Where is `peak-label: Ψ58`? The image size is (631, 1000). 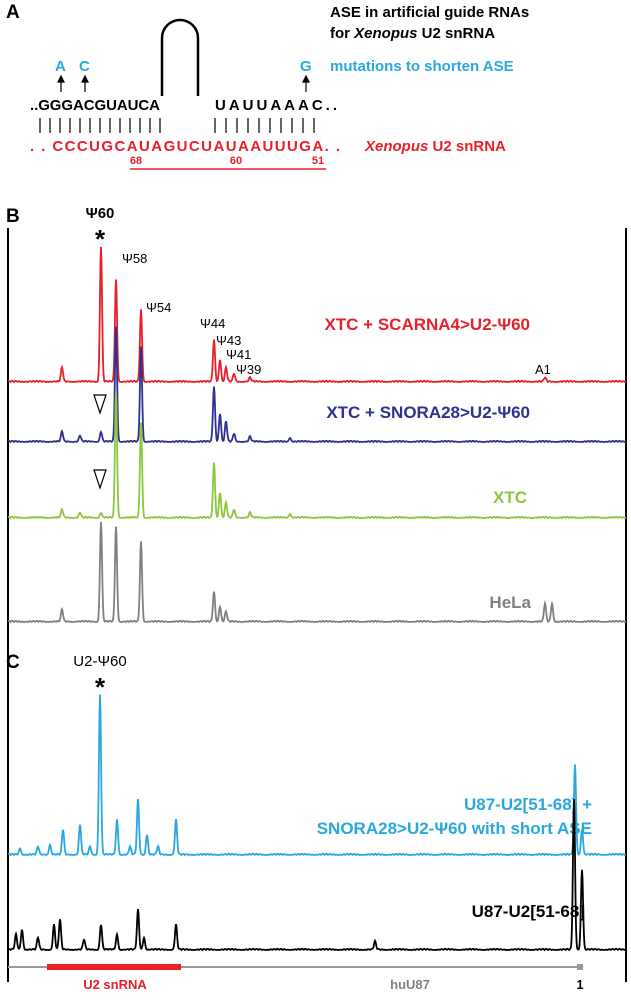 peak-label: Ψ58 is located at coordinates (134, 258).